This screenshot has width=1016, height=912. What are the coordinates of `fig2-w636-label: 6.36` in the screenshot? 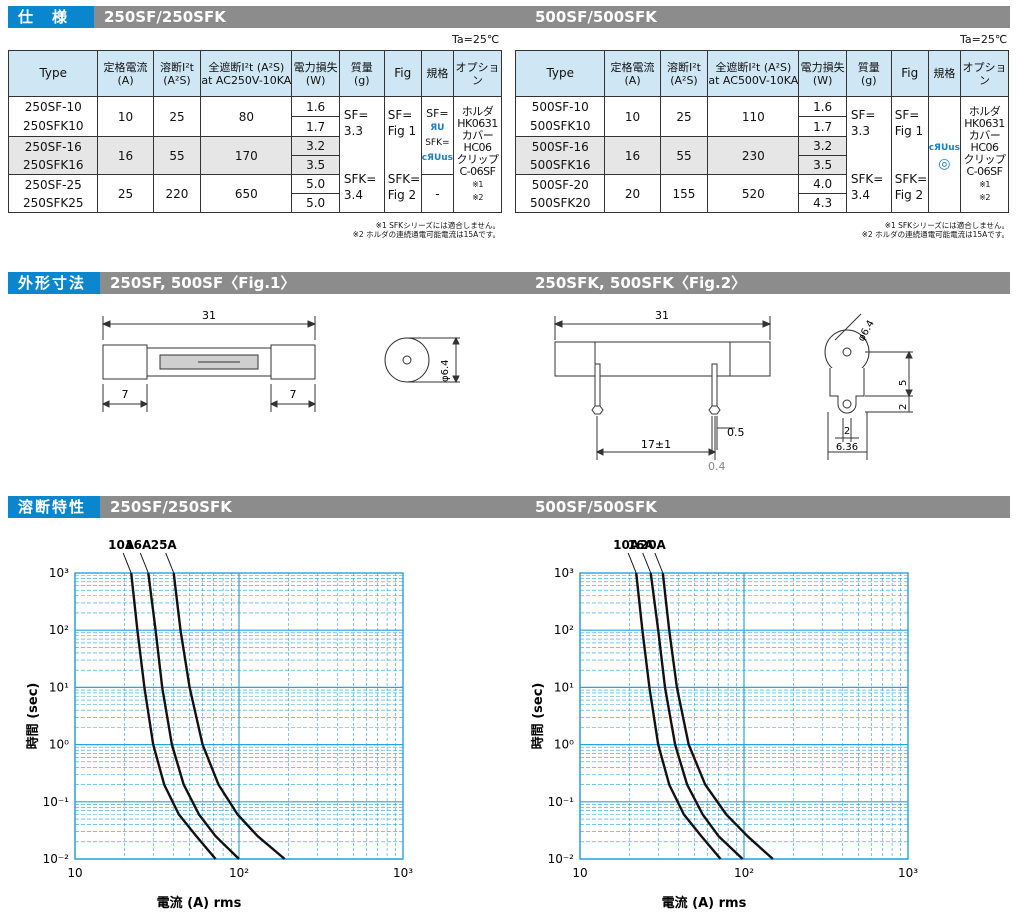 It's located at (847, 447).